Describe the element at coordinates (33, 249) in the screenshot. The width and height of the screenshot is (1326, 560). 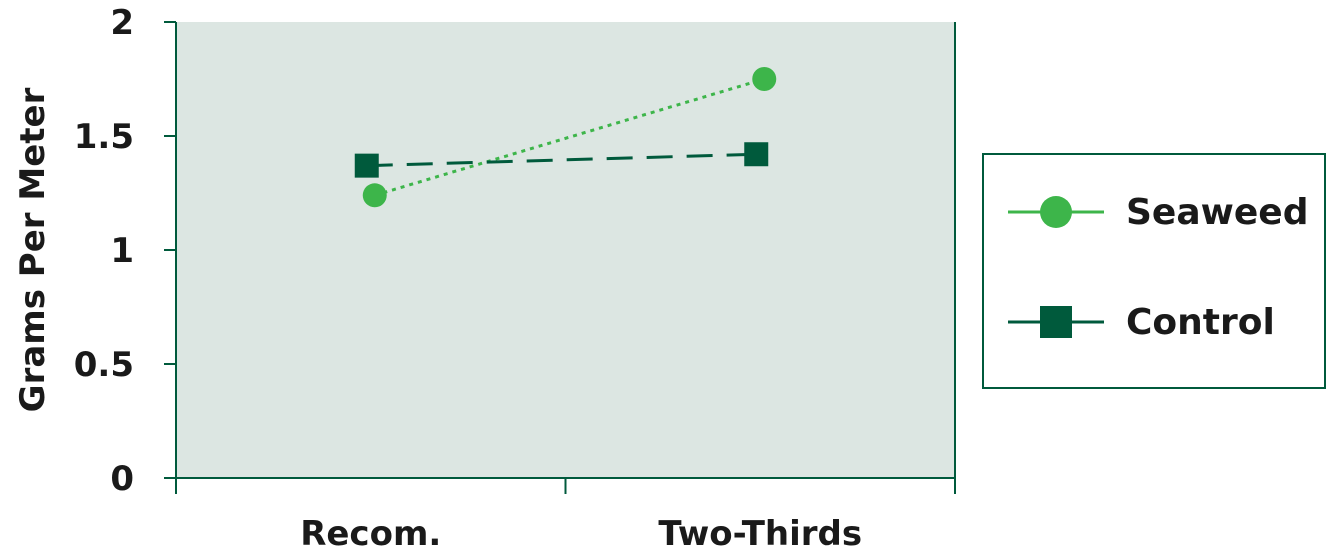
I see `y-axis-title: Grams Per Meter` at that location.